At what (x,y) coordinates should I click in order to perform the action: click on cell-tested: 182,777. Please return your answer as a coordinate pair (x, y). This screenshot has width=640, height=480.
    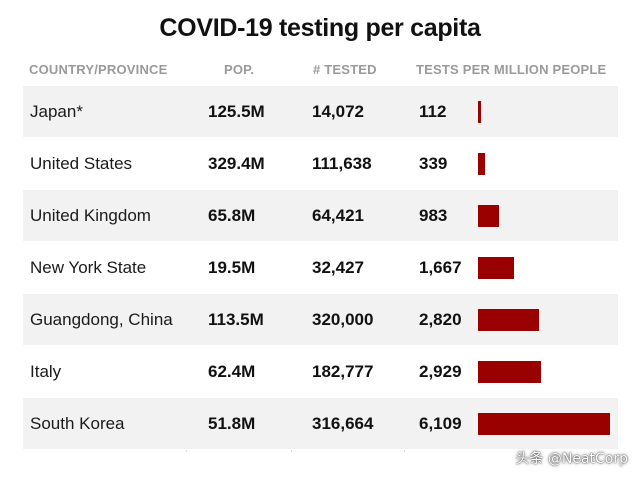
    Looking at the image, I should click on (343, 371).